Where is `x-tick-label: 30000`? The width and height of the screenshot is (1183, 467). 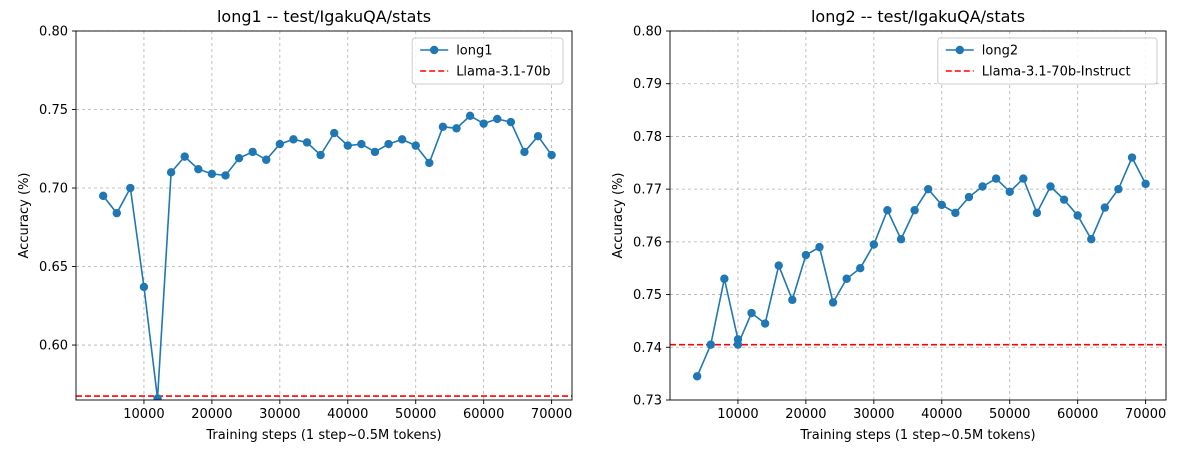 x-tick-label: 30000 is located at coordinates (873, 414).